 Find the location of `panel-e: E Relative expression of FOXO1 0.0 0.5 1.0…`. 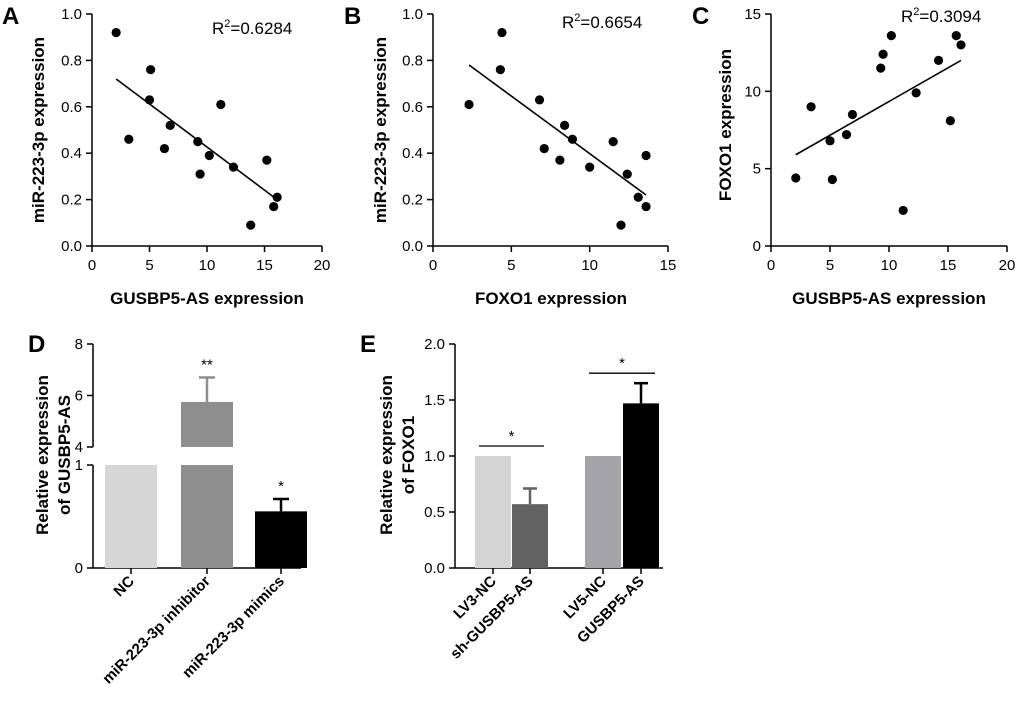

panel-e: E Relative expression of FOXO1 0.0 0.5 1.0… is located at coordinates (511, 497).